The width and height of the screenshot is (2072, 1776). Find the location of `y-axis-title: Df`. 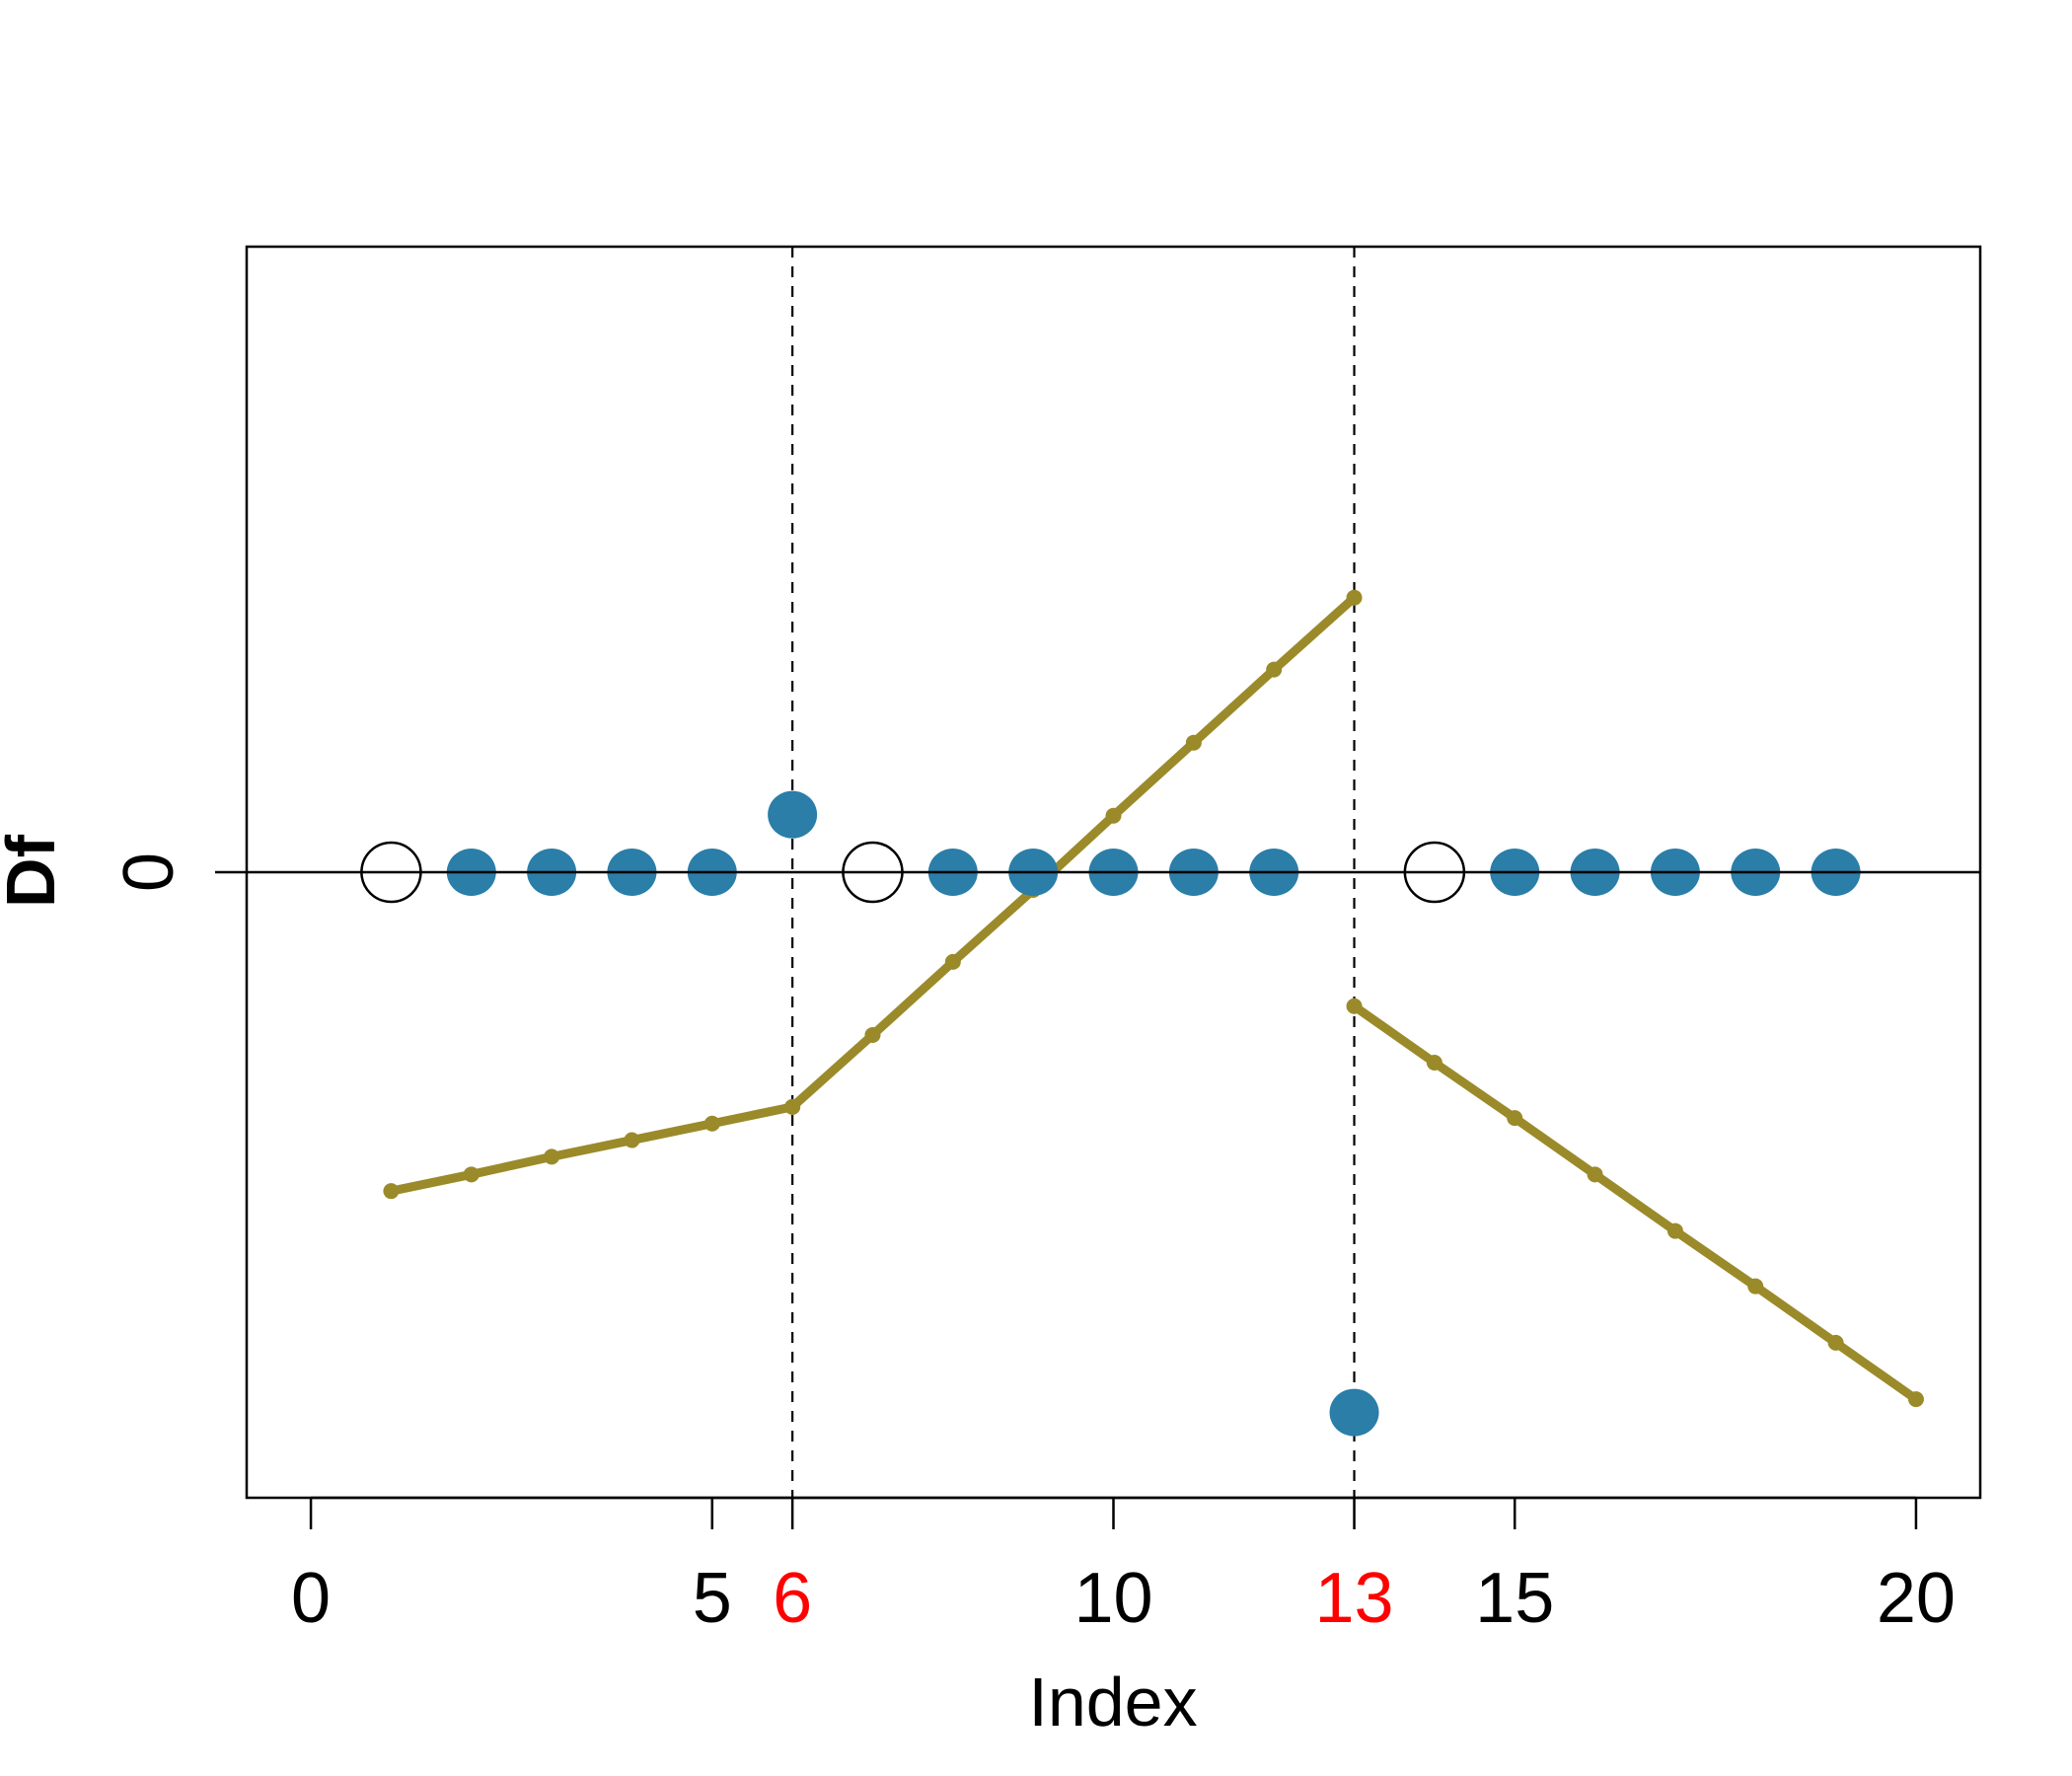

y-axis-title: Df is located at coordinates (34, 871).